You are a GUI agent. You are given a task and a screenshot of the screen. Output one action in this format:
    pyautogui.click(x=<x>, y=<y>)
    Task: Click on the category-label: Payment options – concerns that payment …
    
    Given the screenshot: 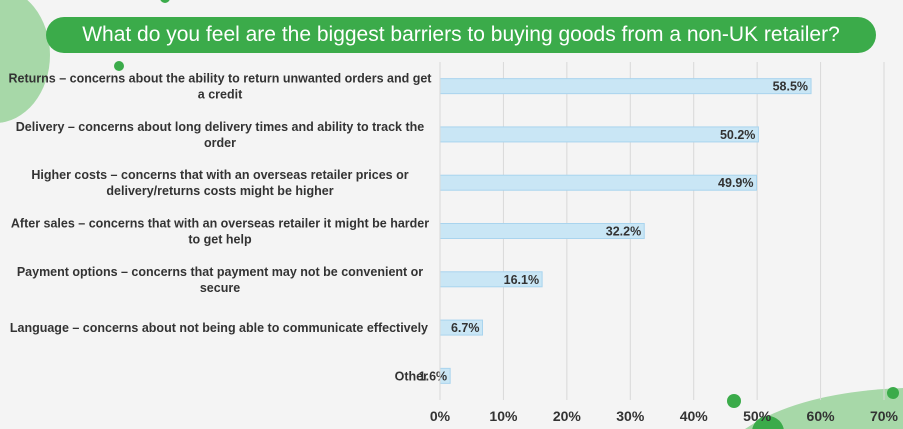 What is the action you would take?
    pyautogui.click(x=220, y=272)
    